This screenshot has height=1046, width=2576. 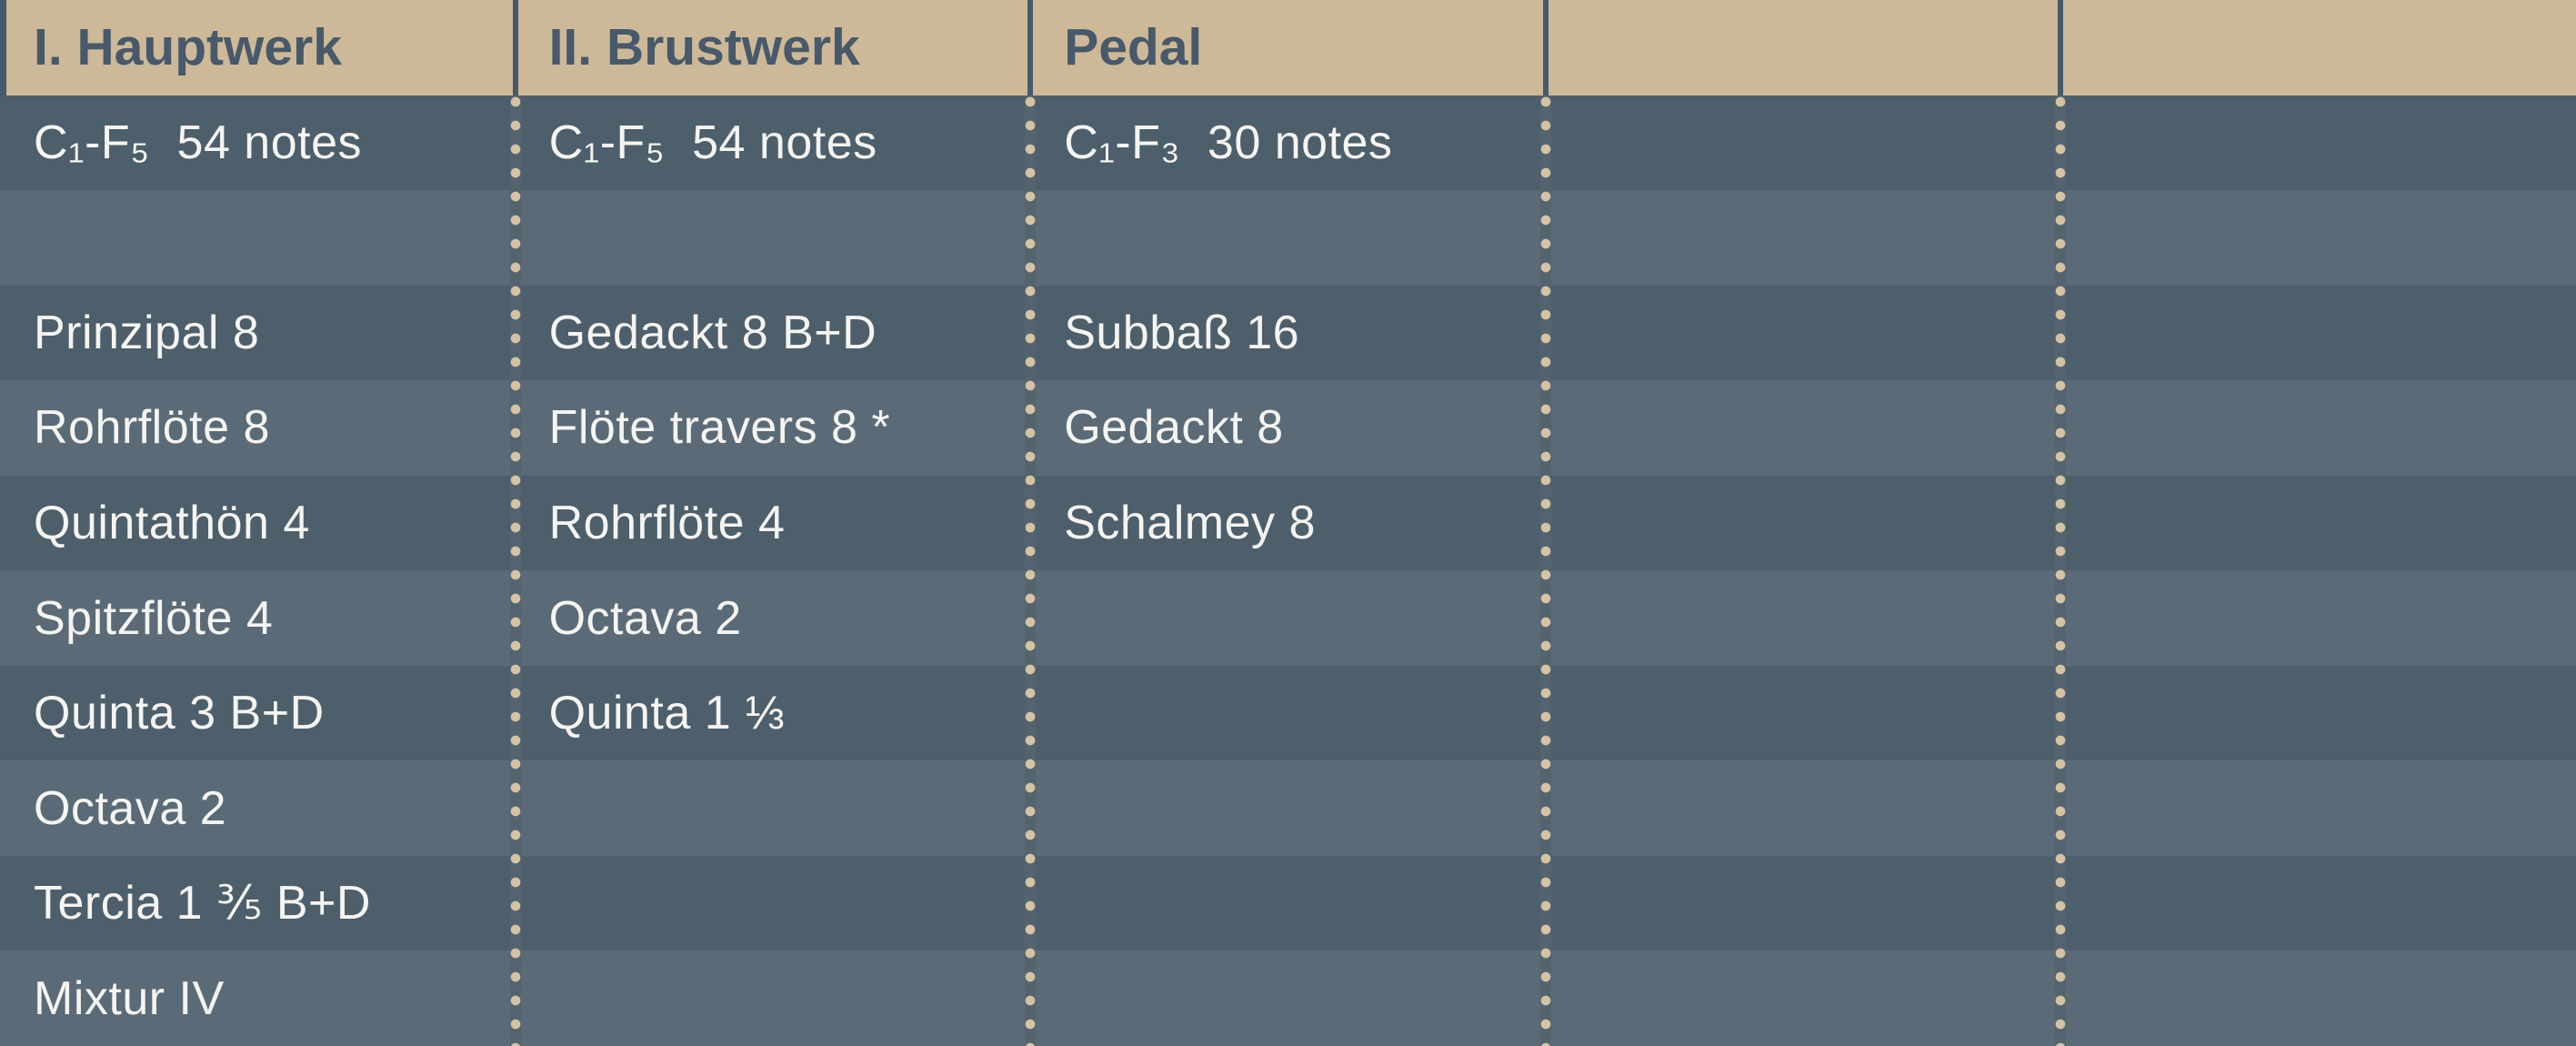 I want to click on spacer-cell-brustwerk, so click(x=773, y=238).